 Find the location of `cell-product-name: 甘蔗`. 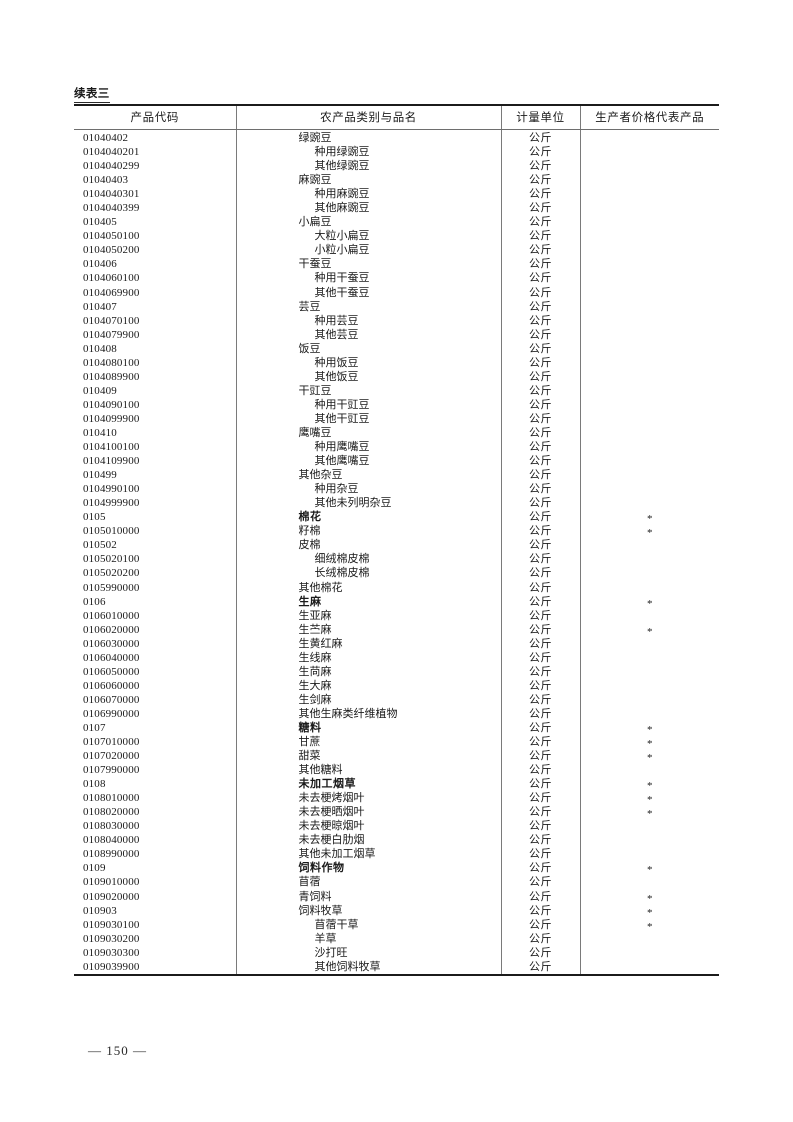

cell-product-name: 甘蔗 is located at coordinates (368, 742).